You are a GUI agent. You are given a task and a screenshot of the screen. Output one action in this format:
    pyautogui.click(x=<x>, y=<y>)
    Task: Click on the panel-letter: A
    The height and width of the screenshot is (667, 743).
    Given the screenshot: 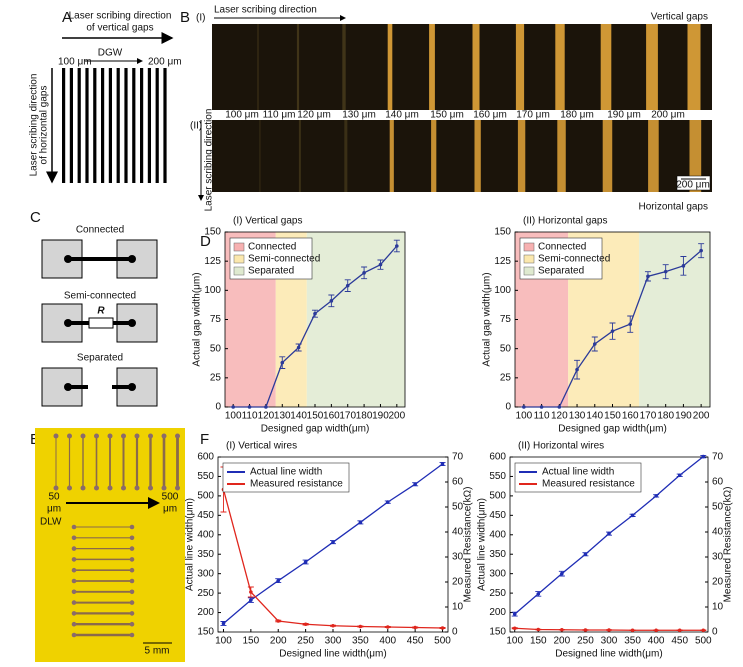 What is the action you would take?
    pyautogui.click(x=67, y=17)
    